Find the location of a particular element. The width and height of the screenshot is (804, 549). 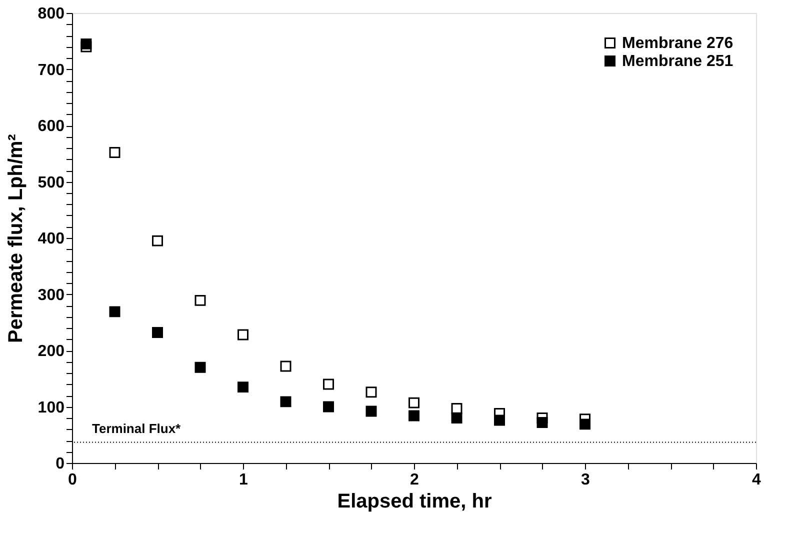

x-tick-label: 2 is located at coordinates (415, 480).